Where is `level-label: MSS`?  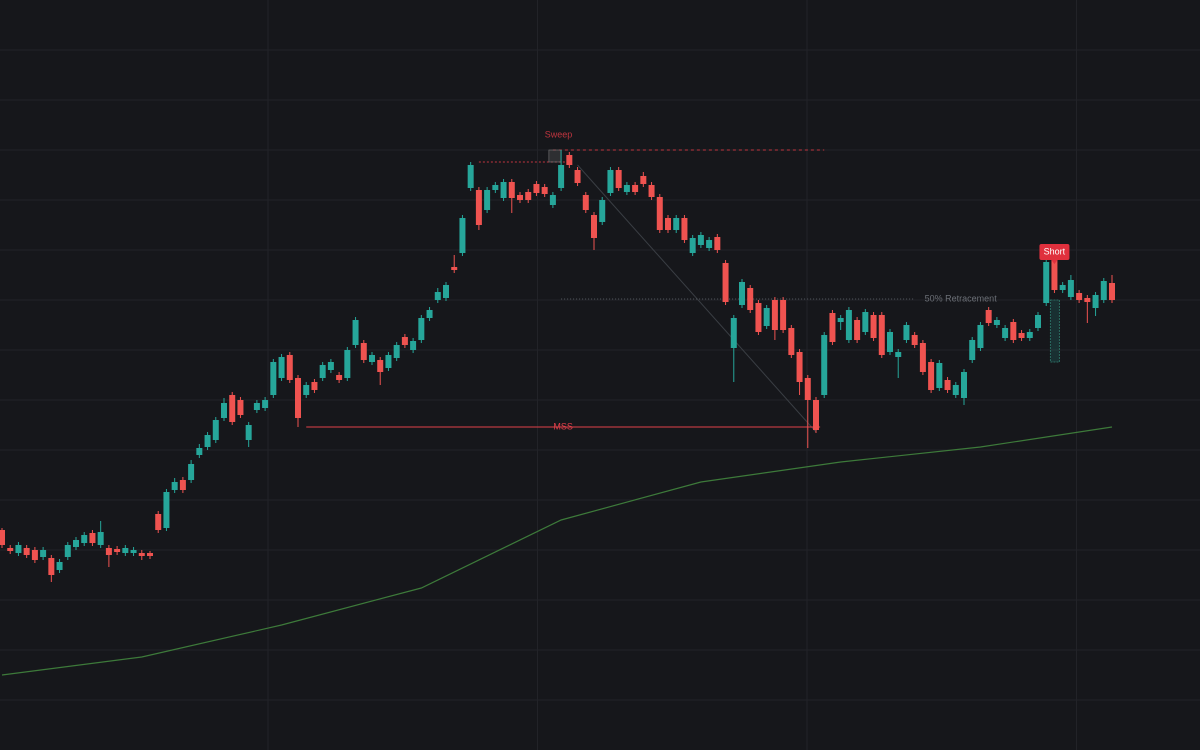 level-label: MSS is located at coordinates (563, 426).